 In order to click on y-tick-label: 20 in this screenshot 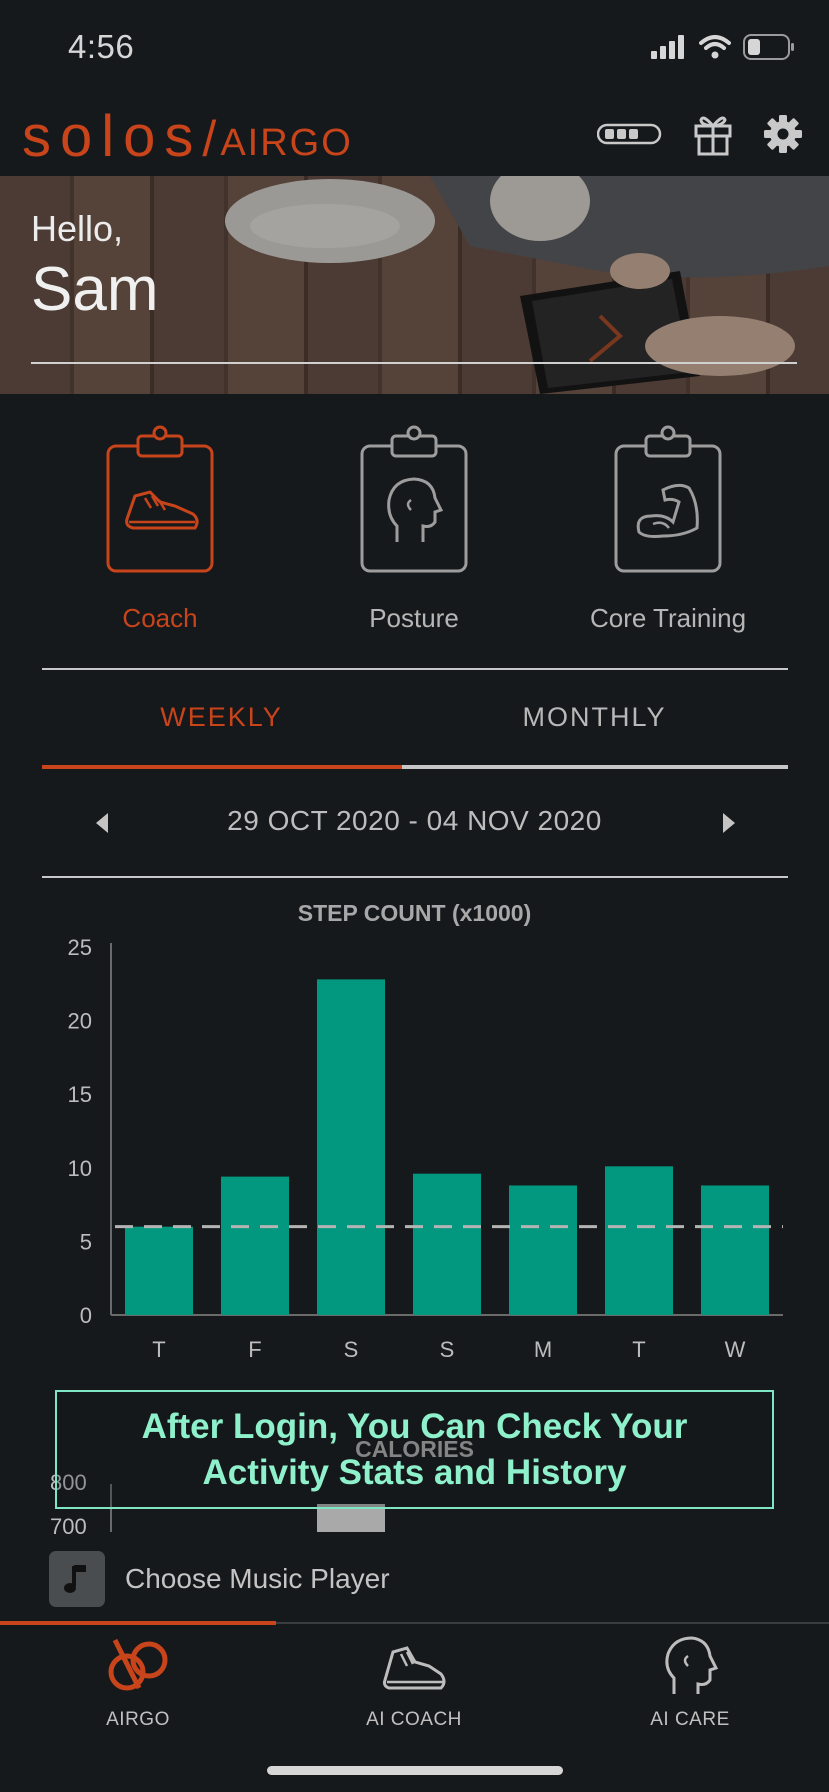, I will do `click(80, 1021)`.